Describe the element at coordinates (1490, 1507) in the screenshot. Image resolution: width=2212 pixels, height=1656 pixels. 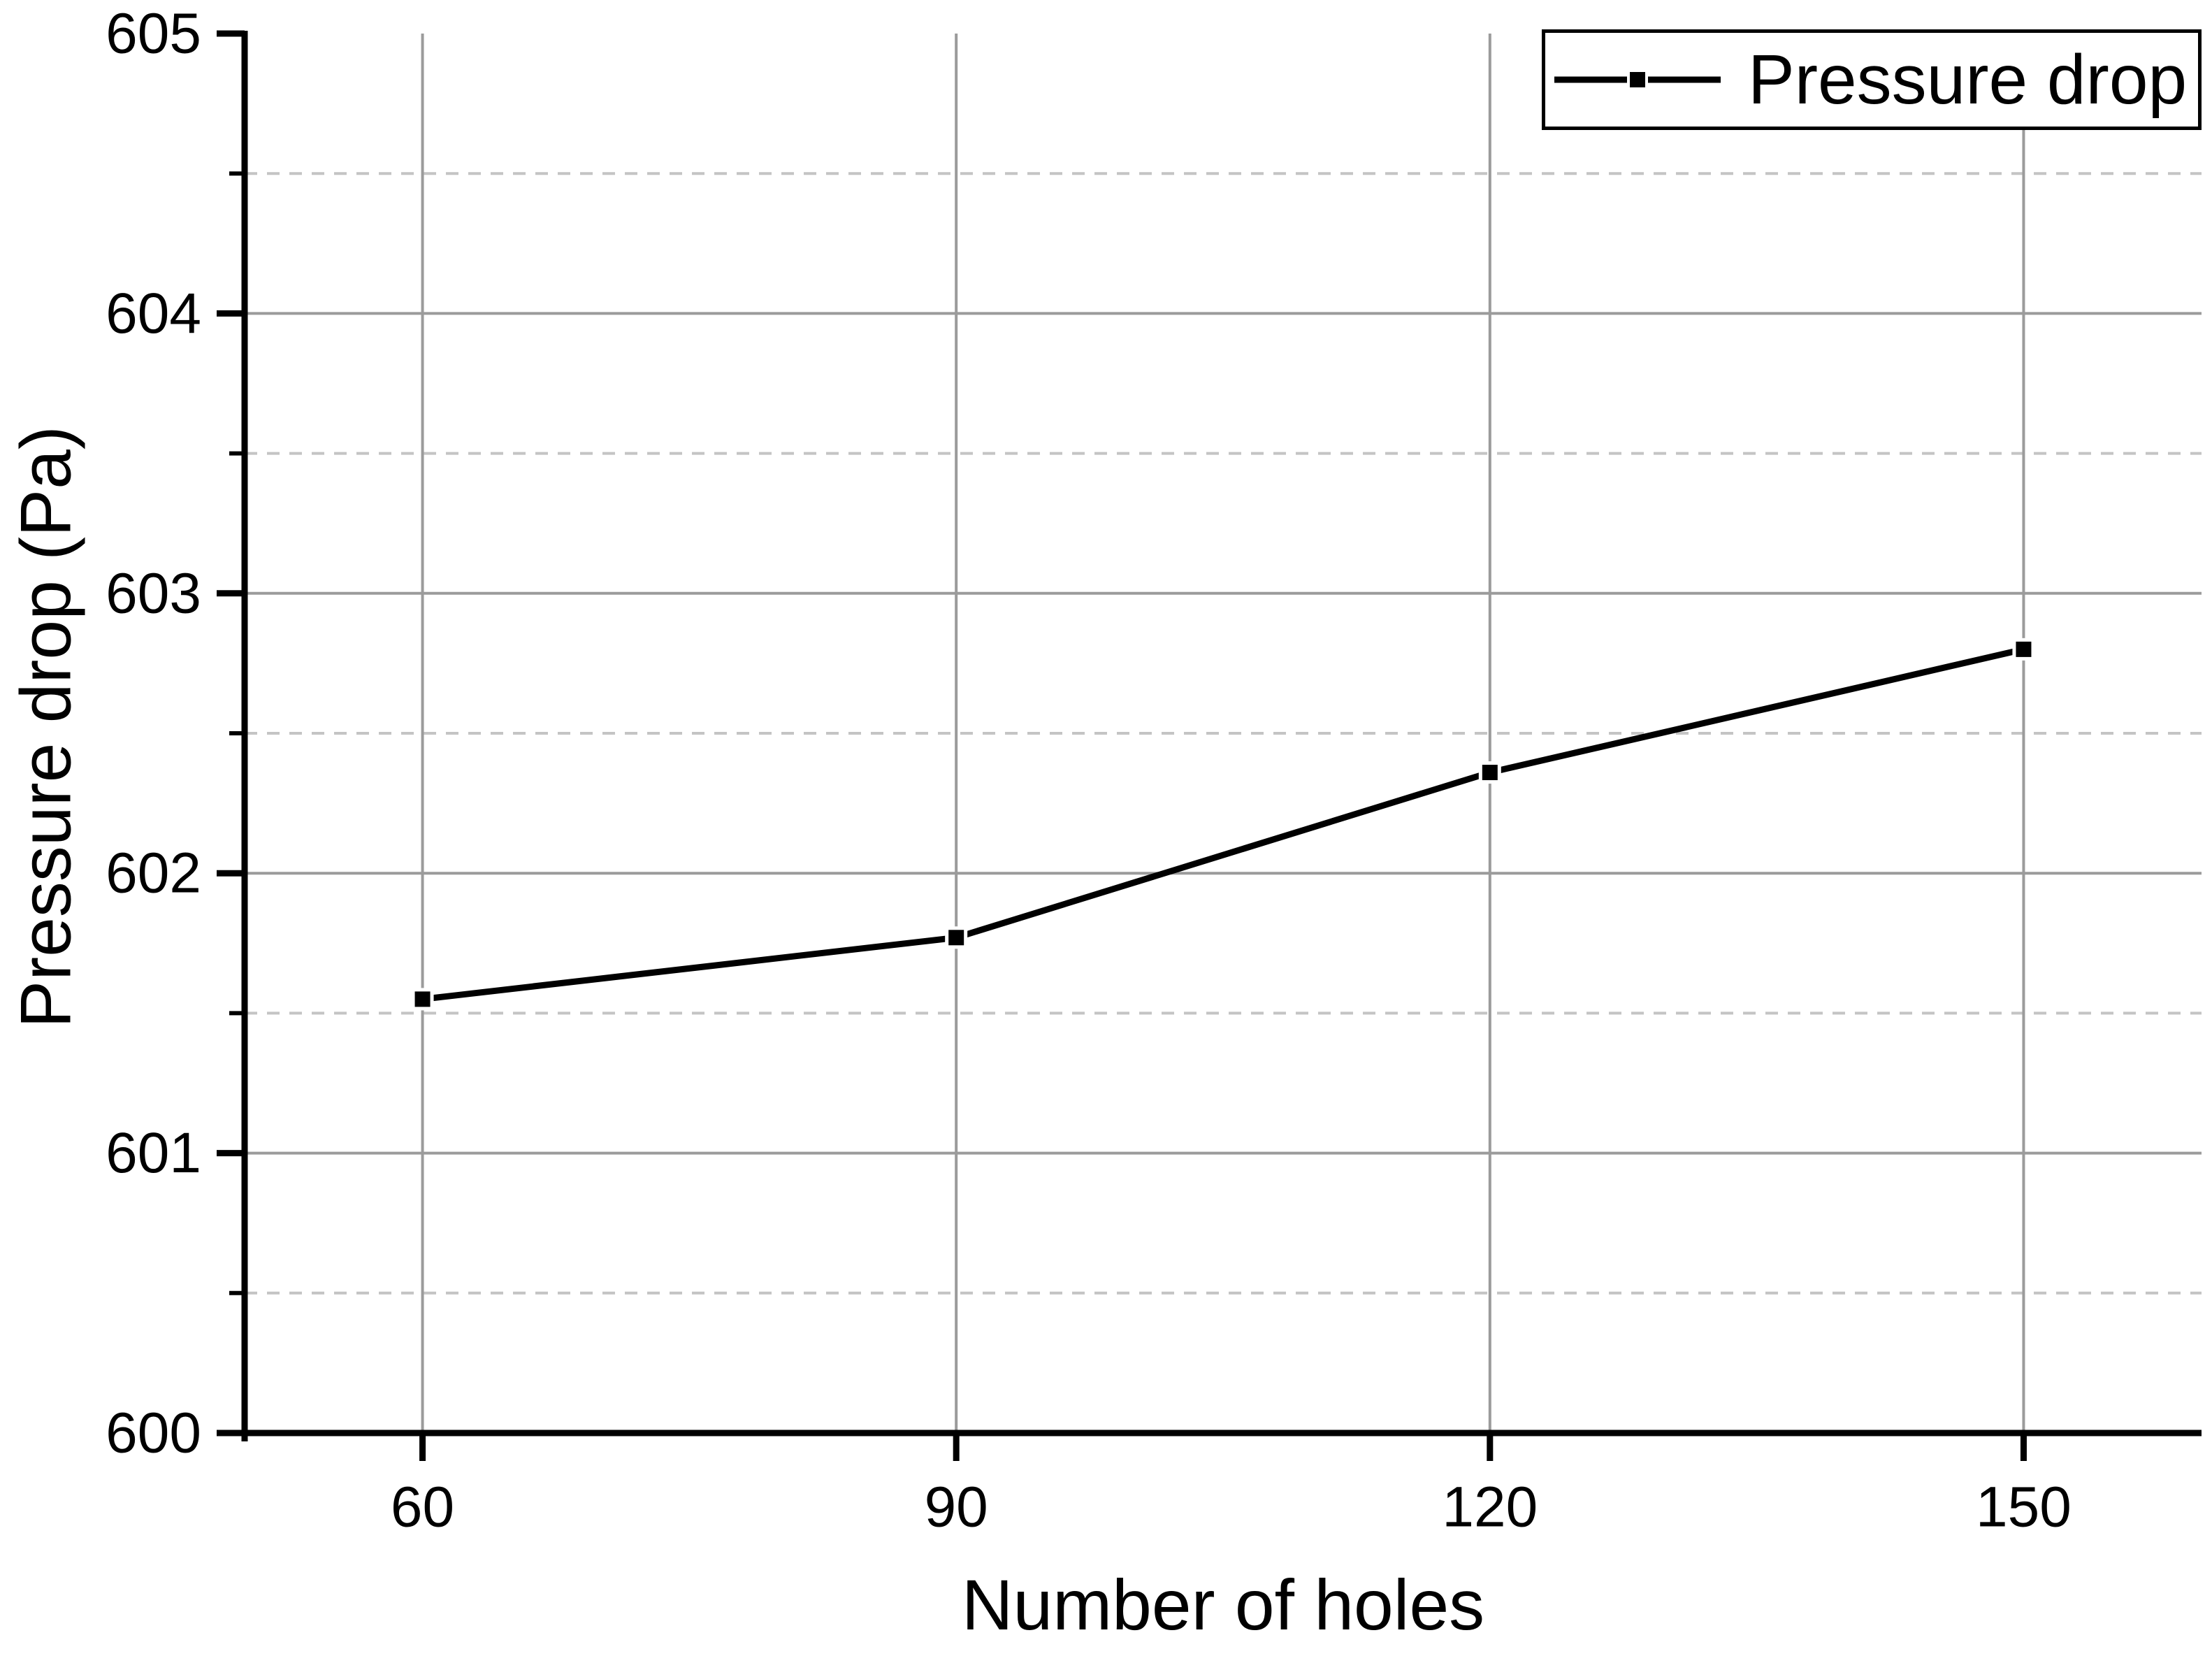
I see `x-tick-label: 120` at that location.